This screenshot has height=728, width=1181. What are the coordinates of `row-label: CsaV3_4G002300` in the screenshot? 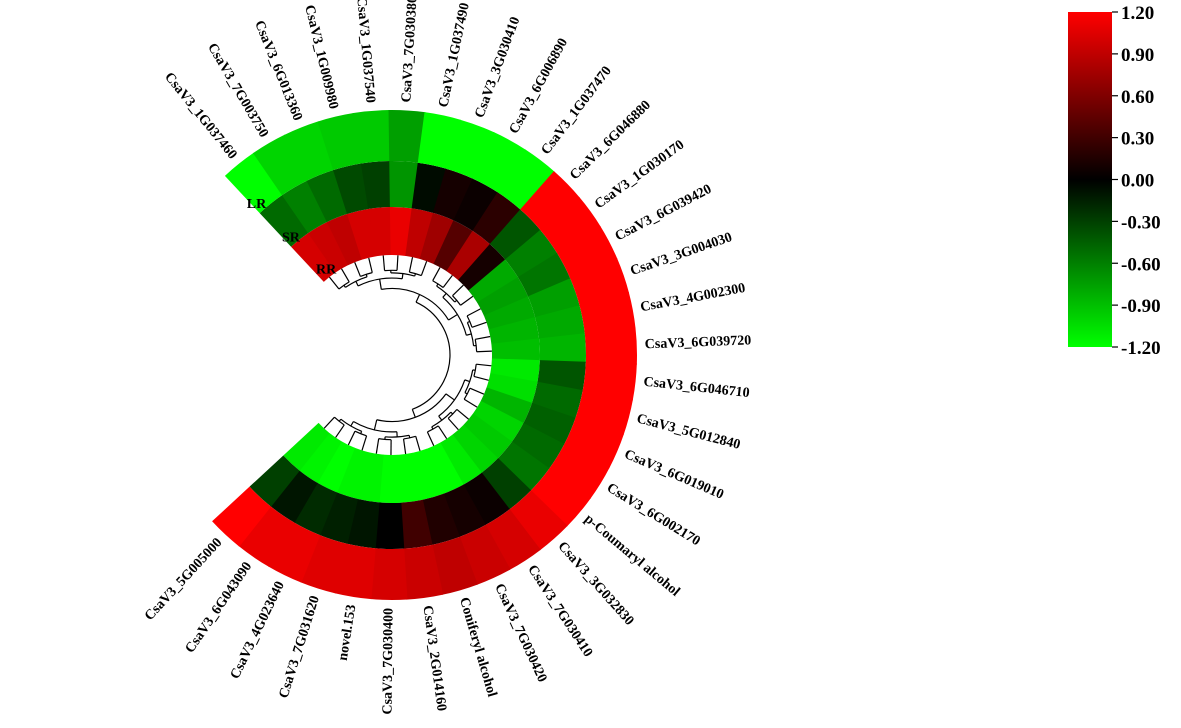 It's located at (692, 298).